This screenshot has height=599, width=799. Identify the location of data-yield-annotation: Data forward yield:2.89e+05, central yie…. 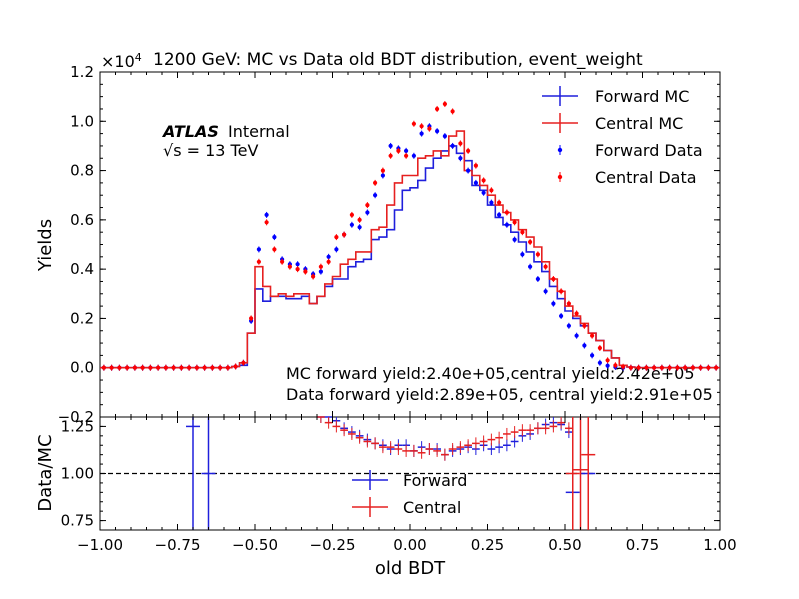
(499, 394).